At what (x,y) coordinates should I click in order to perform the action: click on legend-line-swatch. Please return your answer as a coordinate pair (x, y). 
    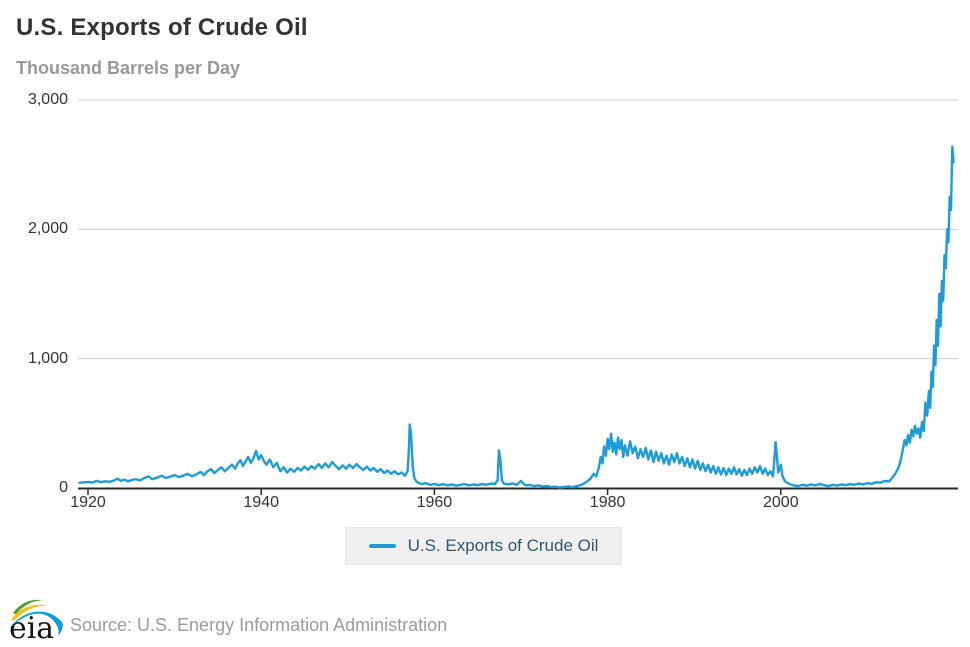
    Looking at the image, I should click on (382, 546).